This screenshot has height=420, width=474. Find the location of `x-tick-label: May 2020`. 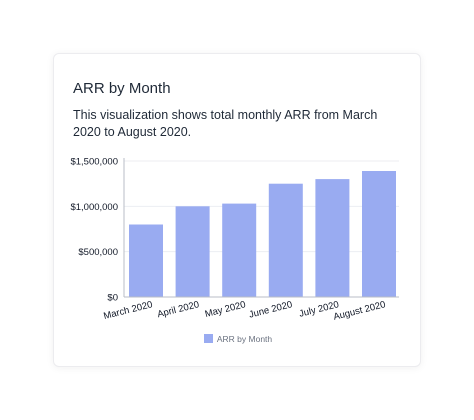

x-tick-label: May 2020 is located at coordinates (225, 309).